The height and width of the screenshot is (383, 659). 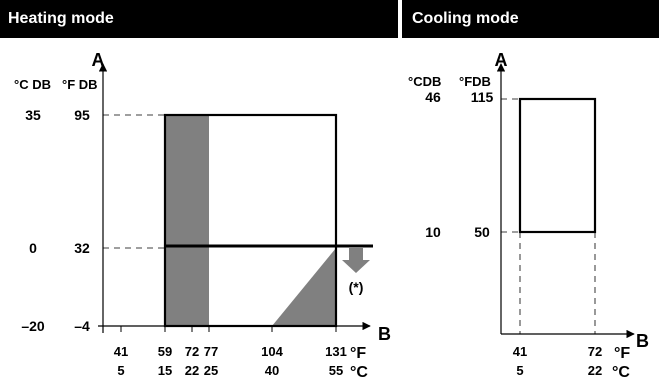 What do you see at coordinates (384, 334) in the screenshot?
I see `heating-axis-b-label: B` at bounding box center [384, 334].